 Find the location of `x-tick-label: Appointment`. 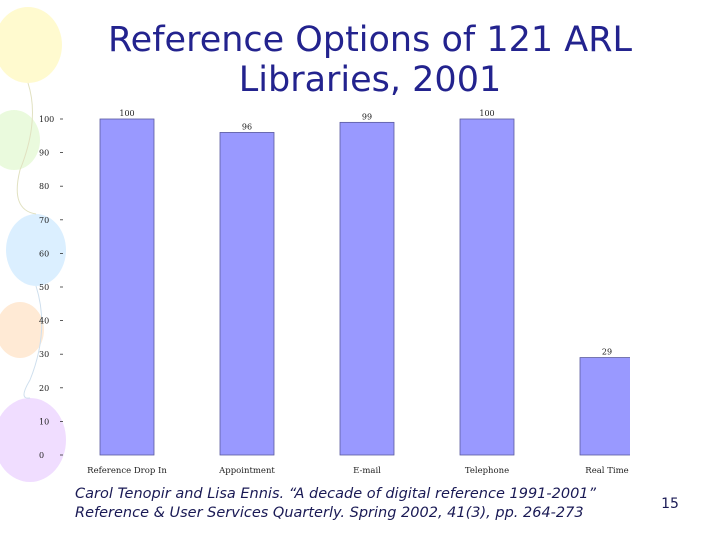

x-tick-label: Appointment is located at coordinates (246, 471).